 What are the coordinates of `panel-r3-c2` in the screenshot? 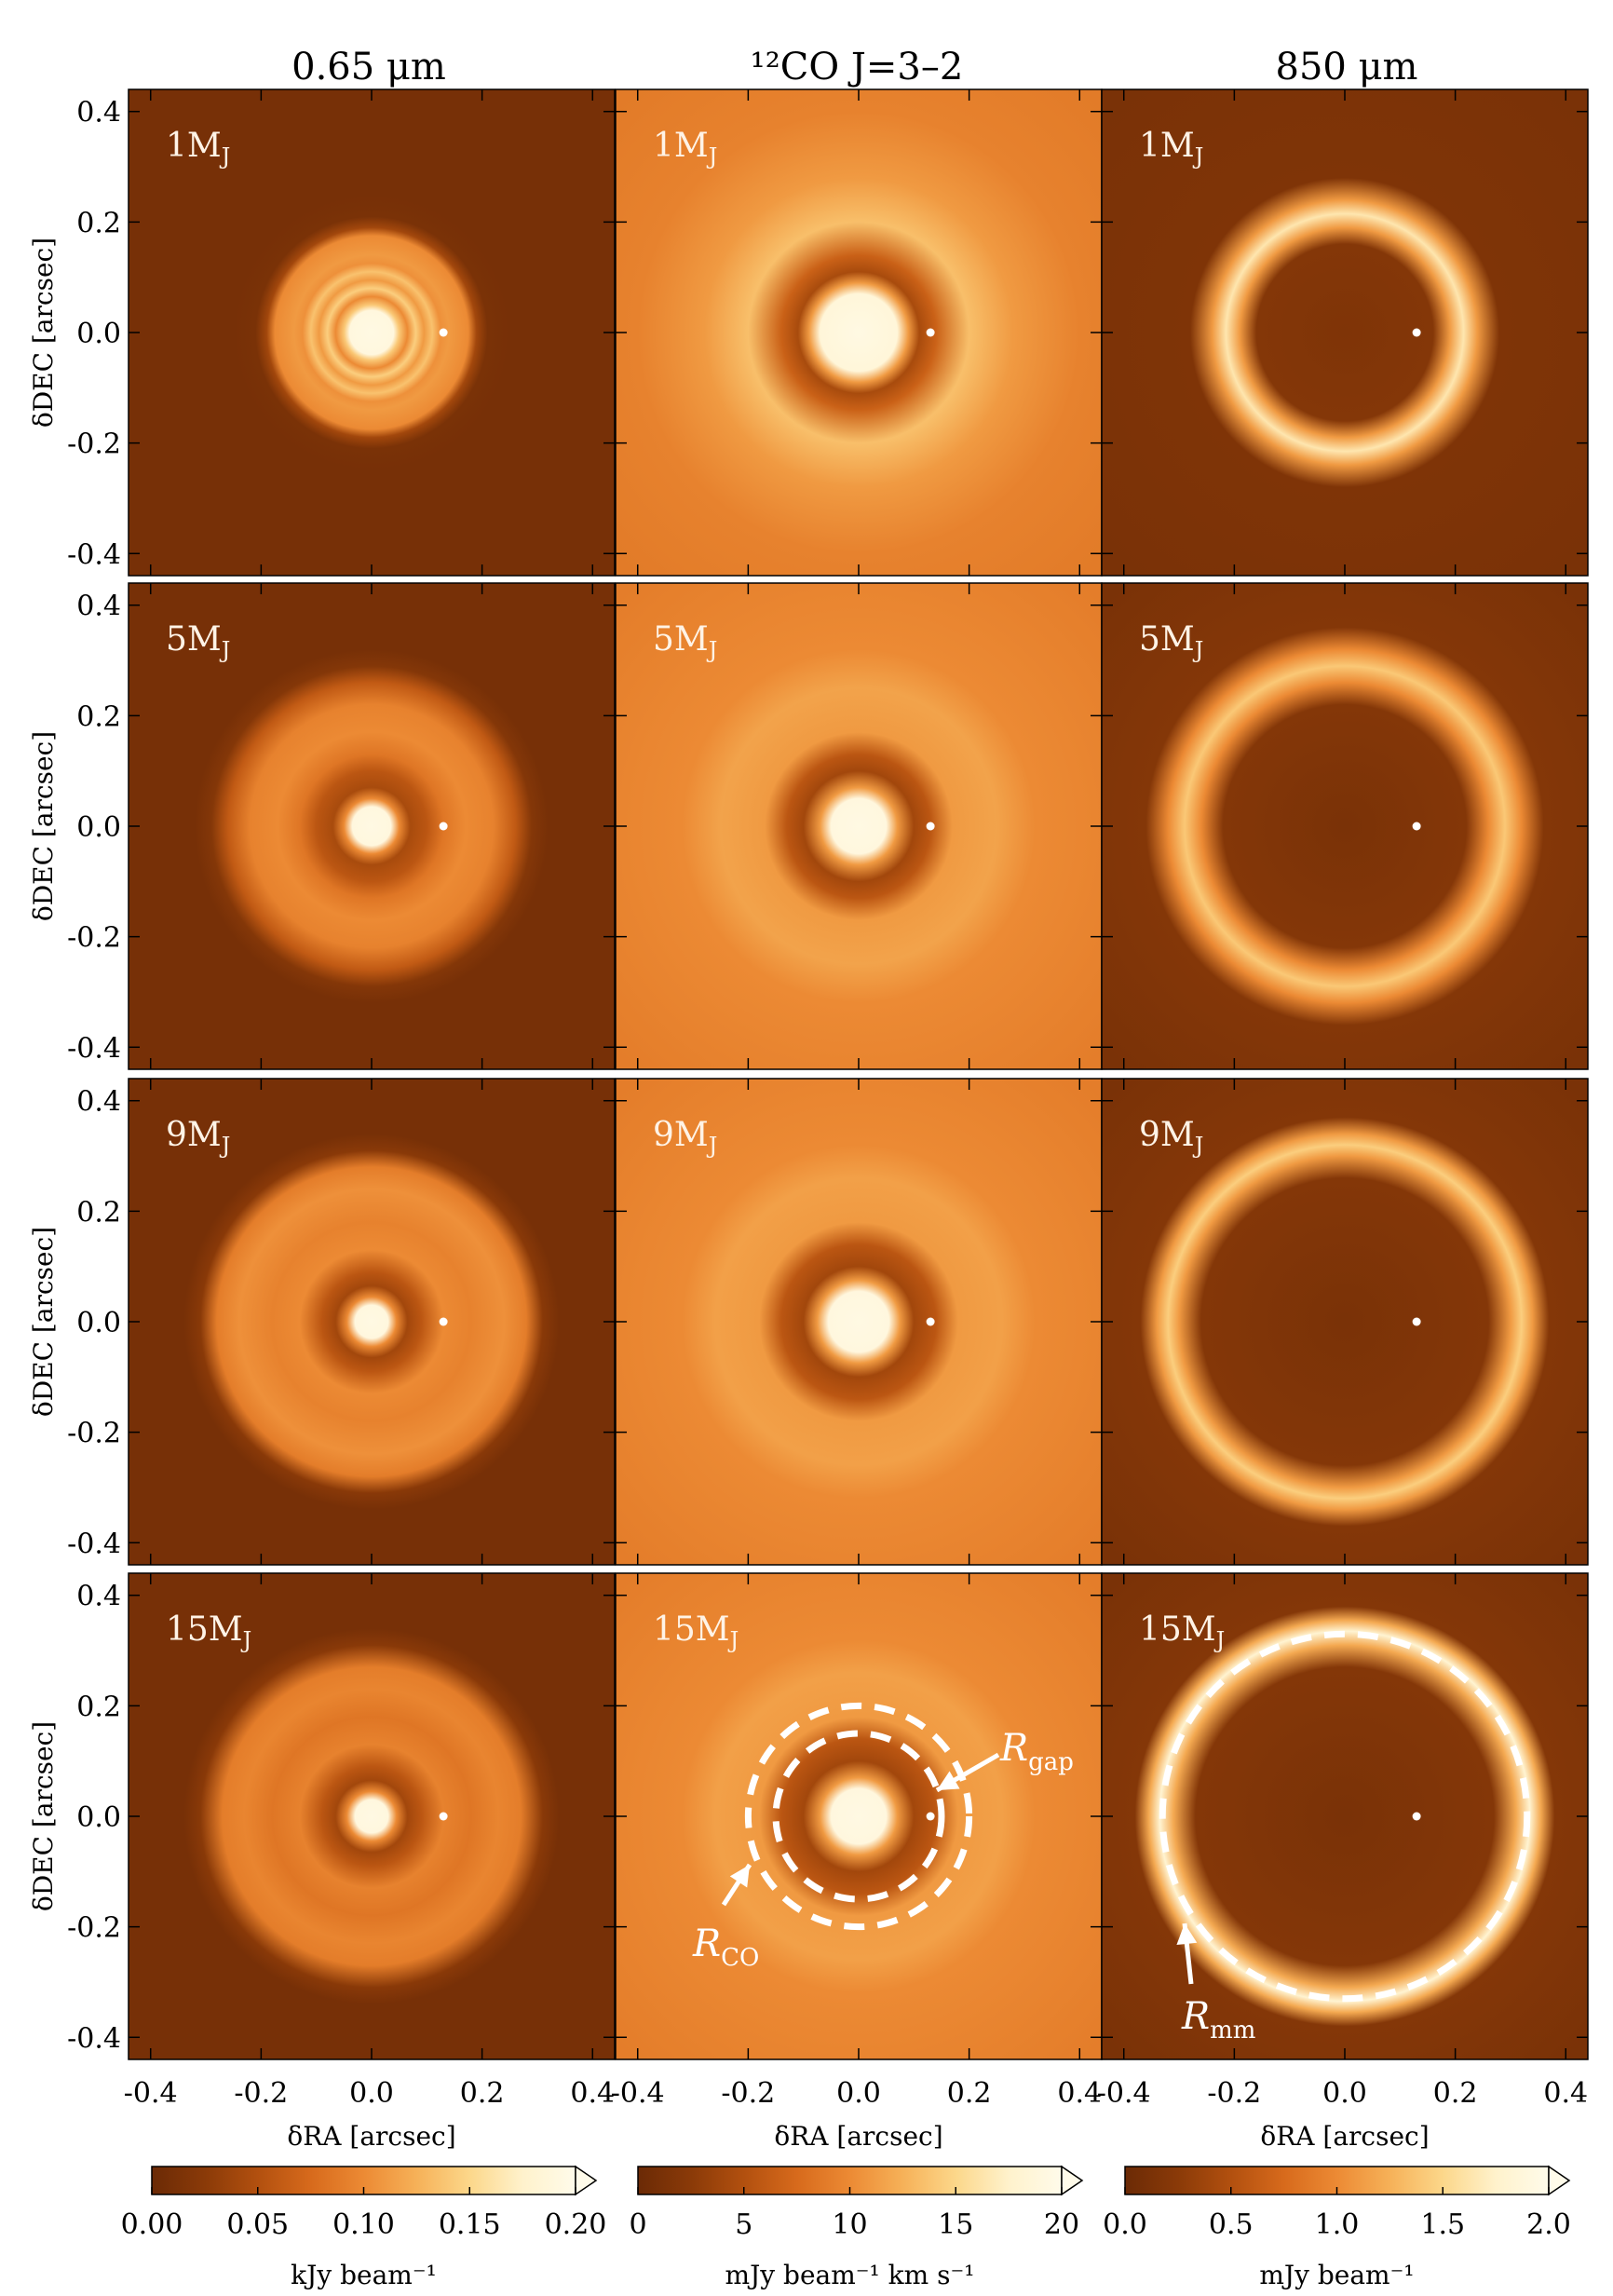 It's located at (1345, 1816).